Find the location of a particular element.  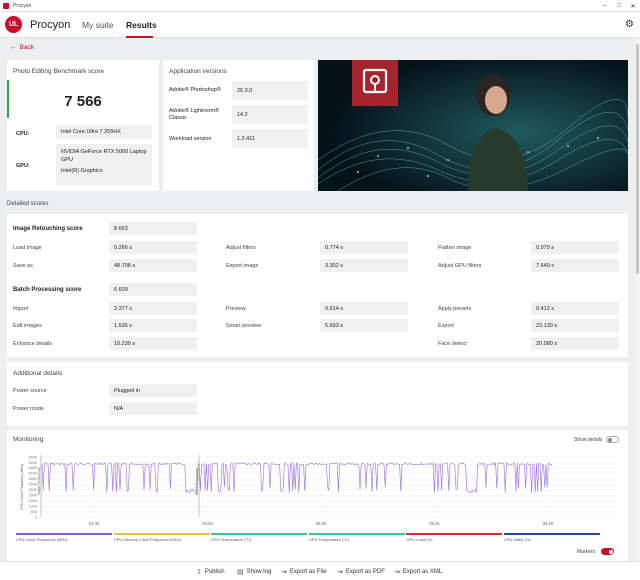

export-xml-label: Export as XML is located at coordinates (422, 572).